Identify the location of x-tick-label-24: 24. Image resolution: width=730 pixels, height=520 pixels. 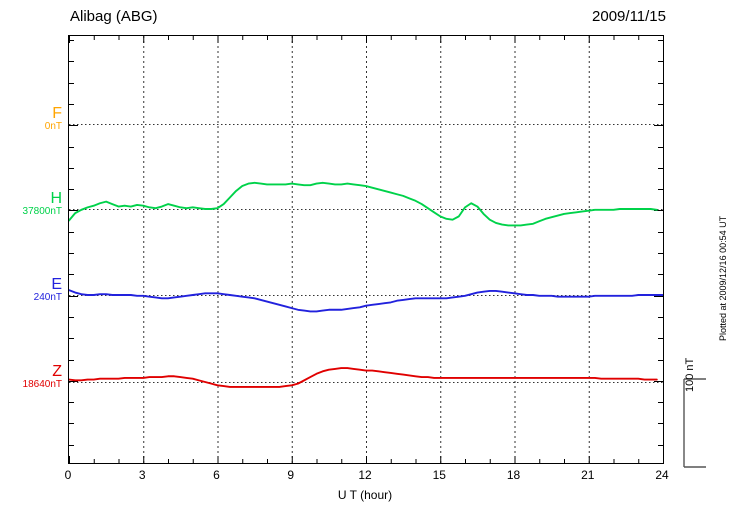
(662, 475).